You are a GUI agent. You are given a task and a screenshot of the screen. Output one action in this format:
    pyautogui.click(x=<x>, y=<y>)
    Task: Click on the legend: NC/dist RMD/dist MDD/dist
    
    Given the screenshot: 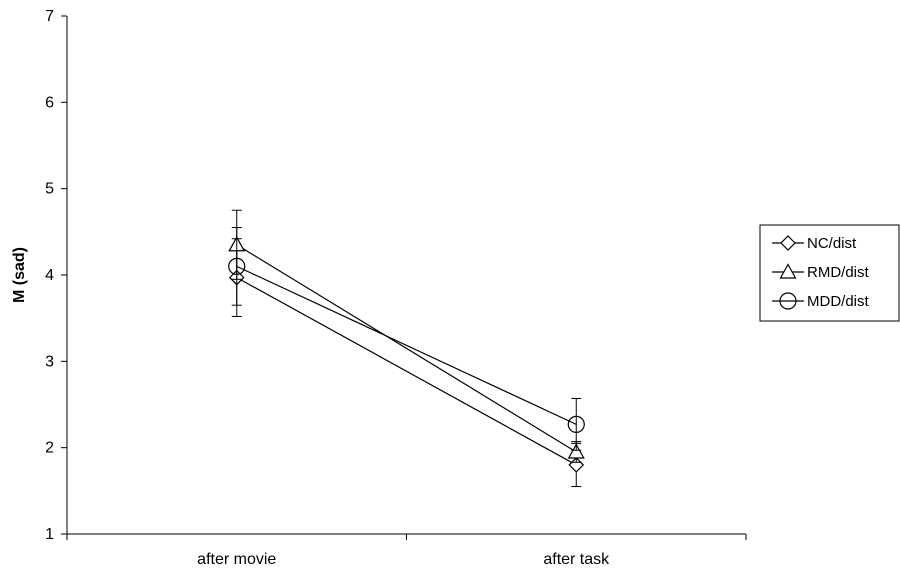 What is the action you would take?
    pyautogui.click(x=829, y=273)
    